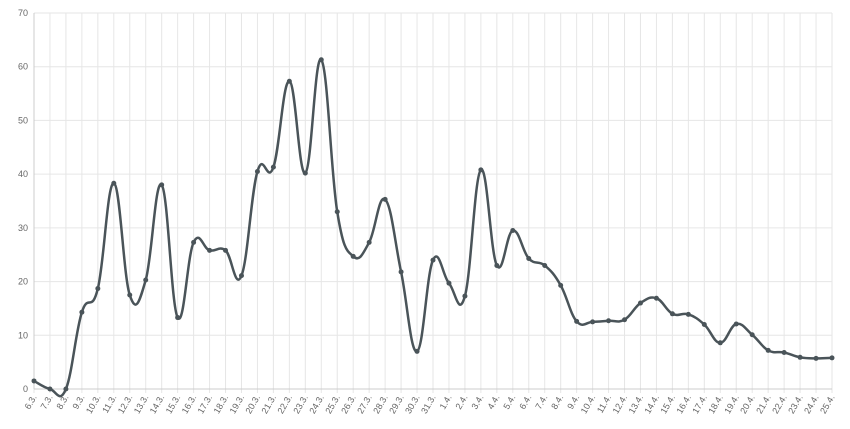  What do you see at coordinates (141, 404) in the screenshot?
I see `x-tick-label: 13.3.` at bounding box center [141, 404].